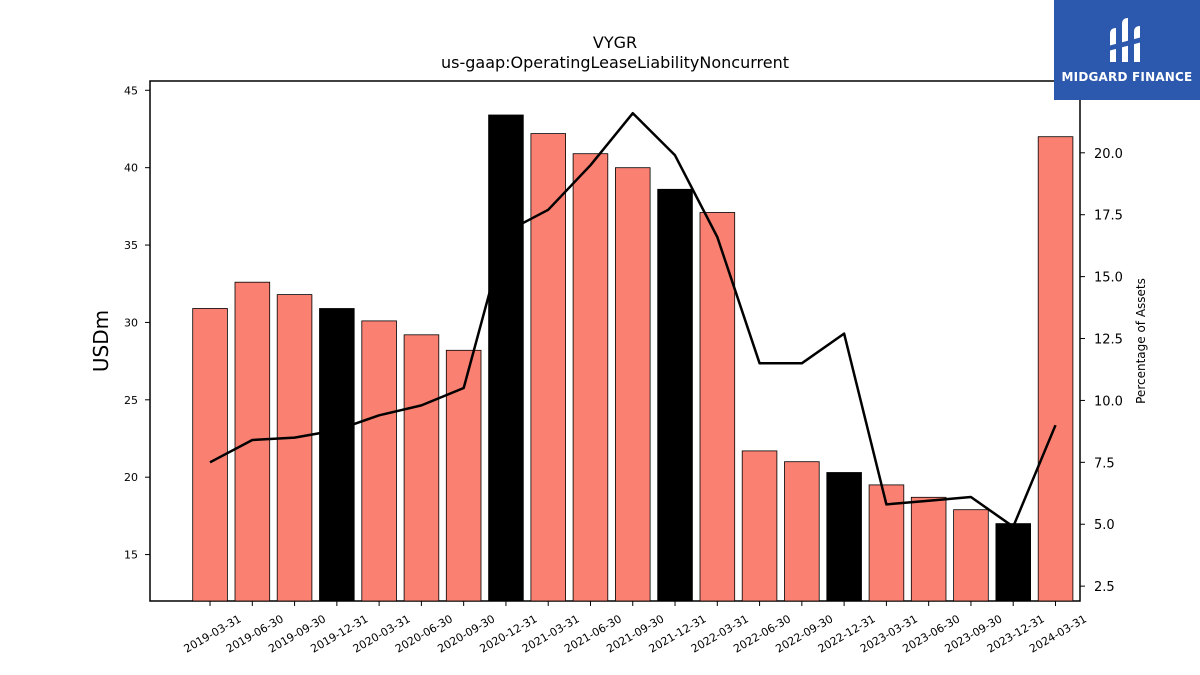 The width and height of the screenshot is (1200, 675). I want to click on y-tick-label: 35, so click(131, 245).